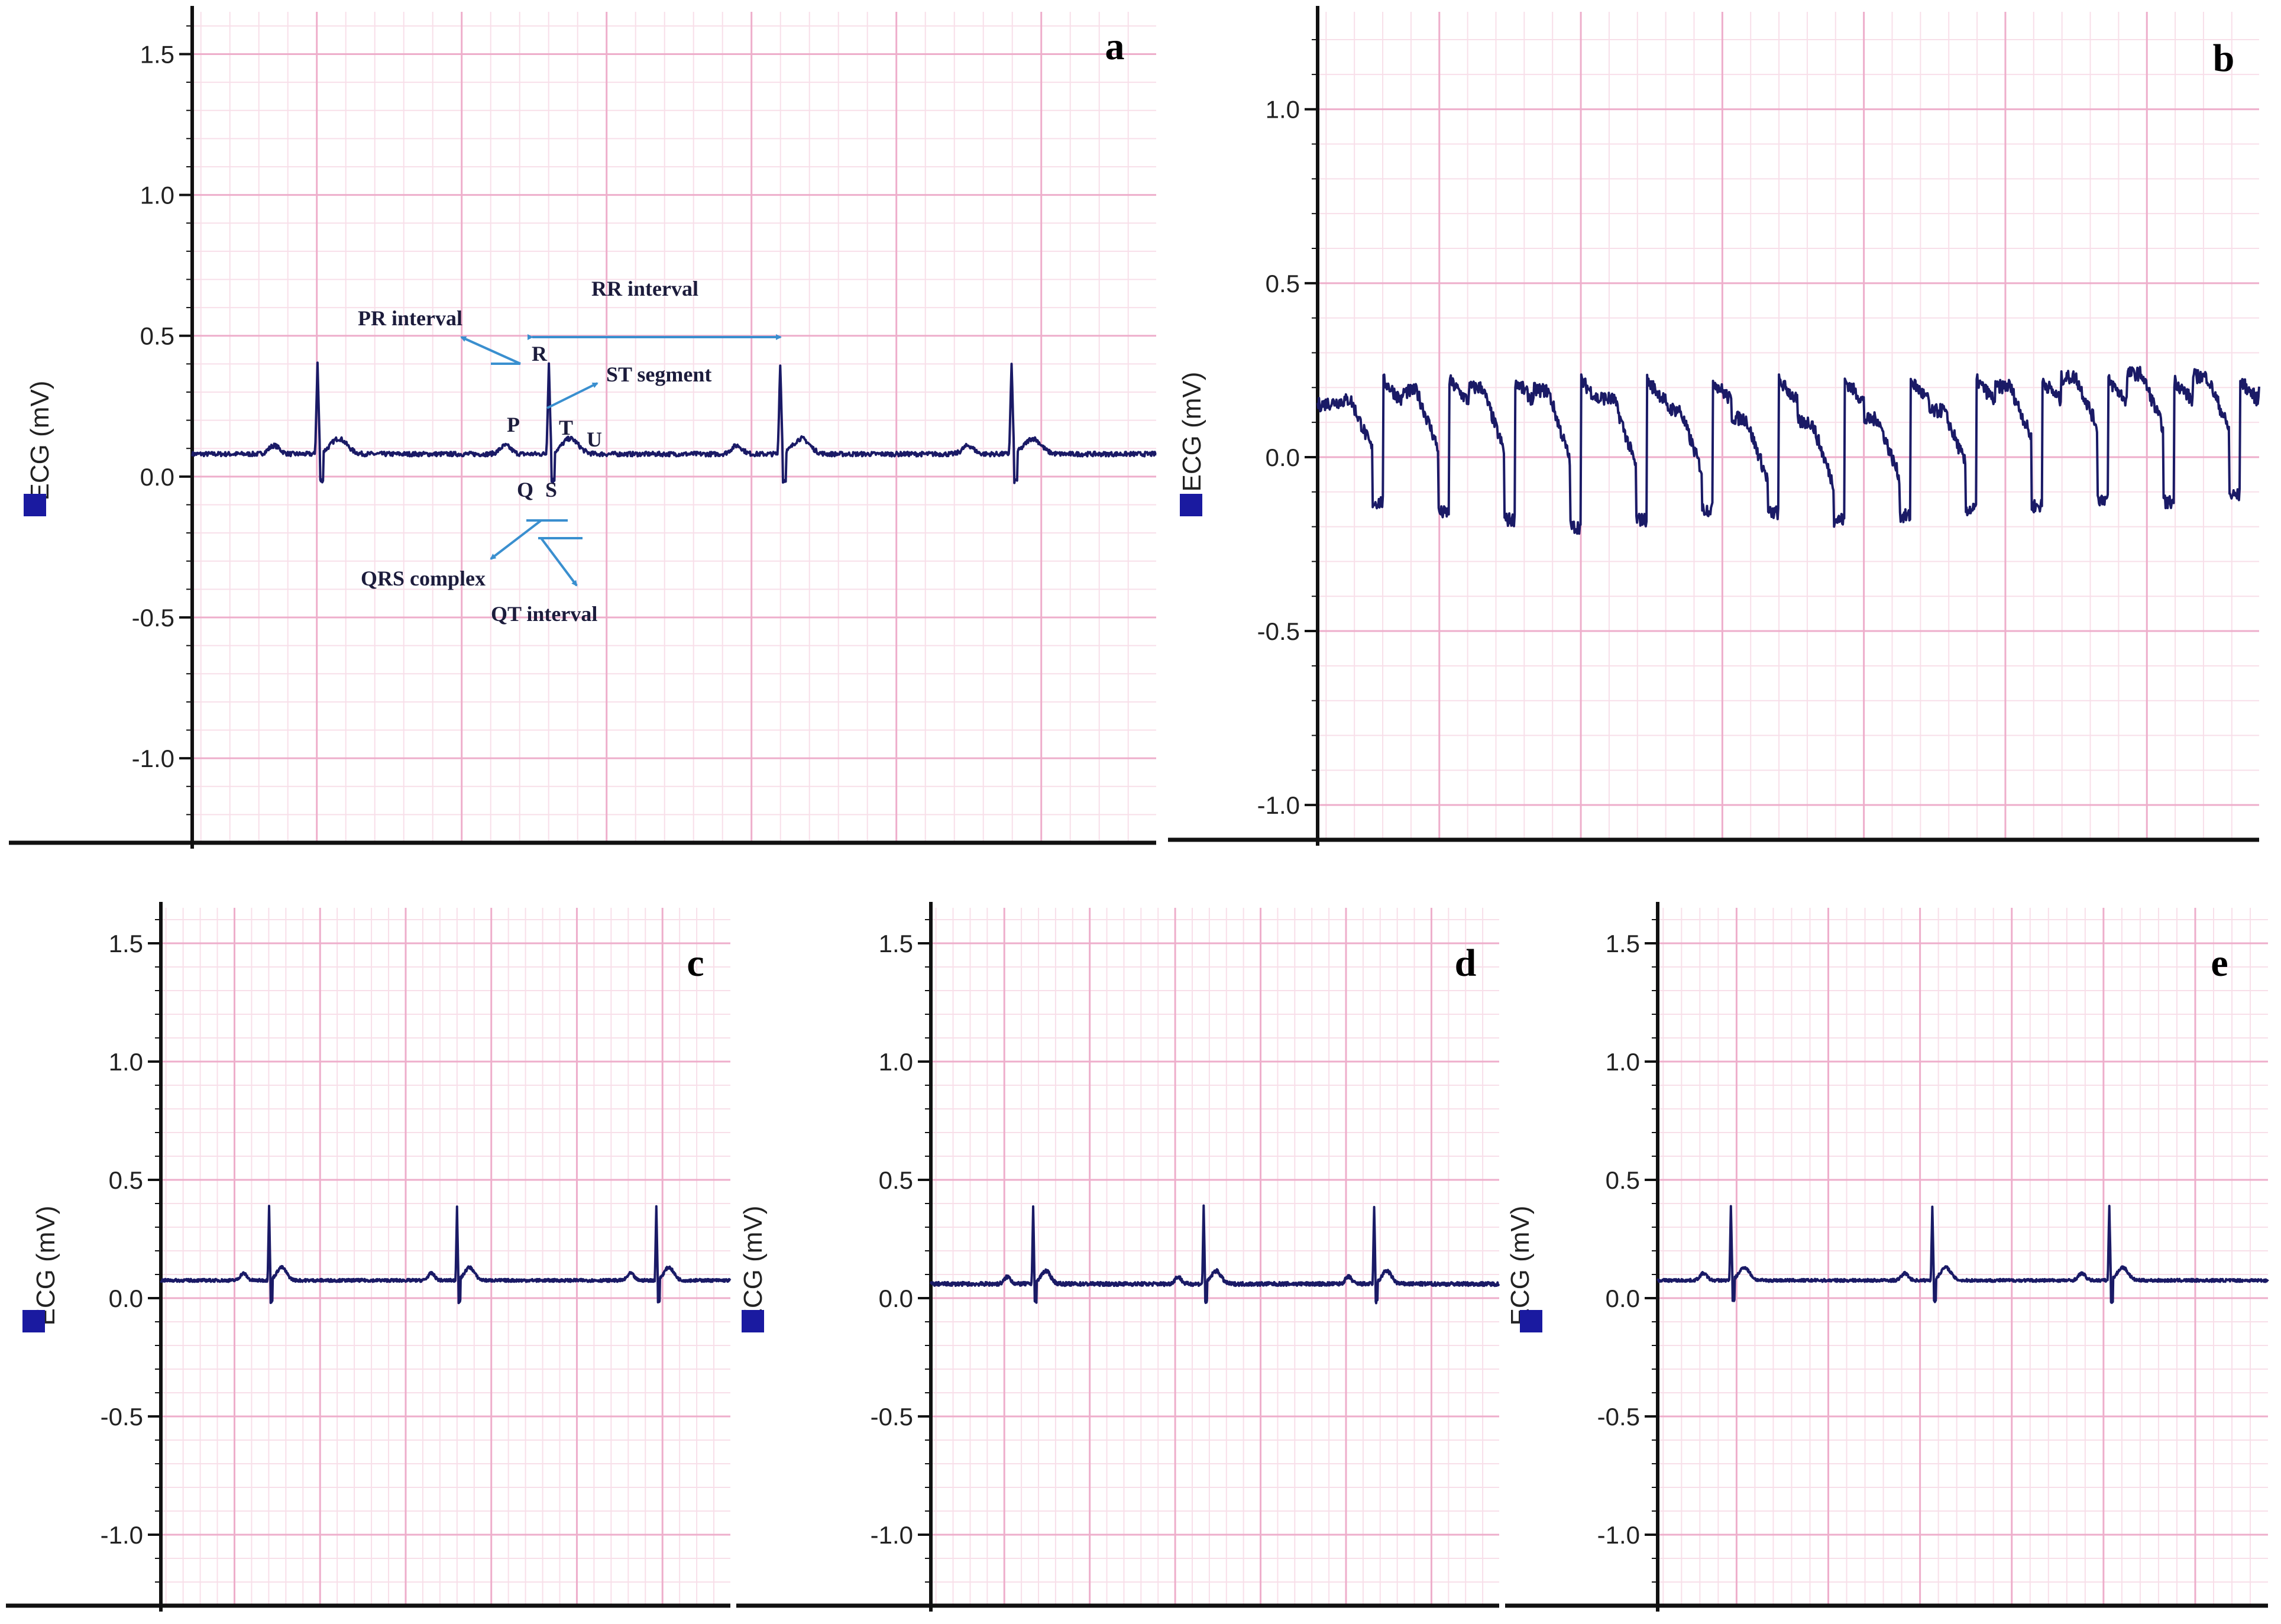 The height and width of the screenshot is (1624, 2281). I want to click on panel-label-b: b, so click(2224, 58).